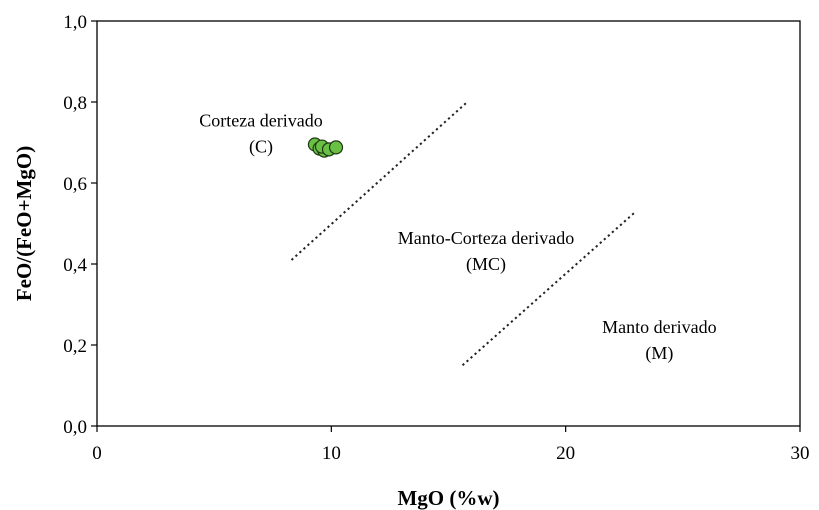 This screenshot has height=510, width=819. I want to click on x-tick-label: 10, so click(331, 453).